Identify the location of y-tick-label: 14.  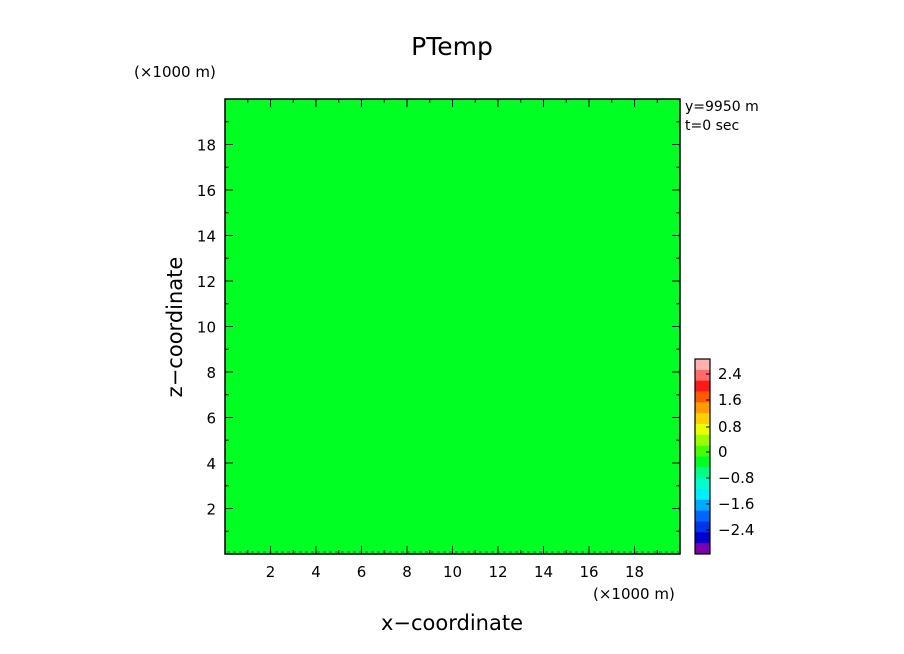
(206, 237).